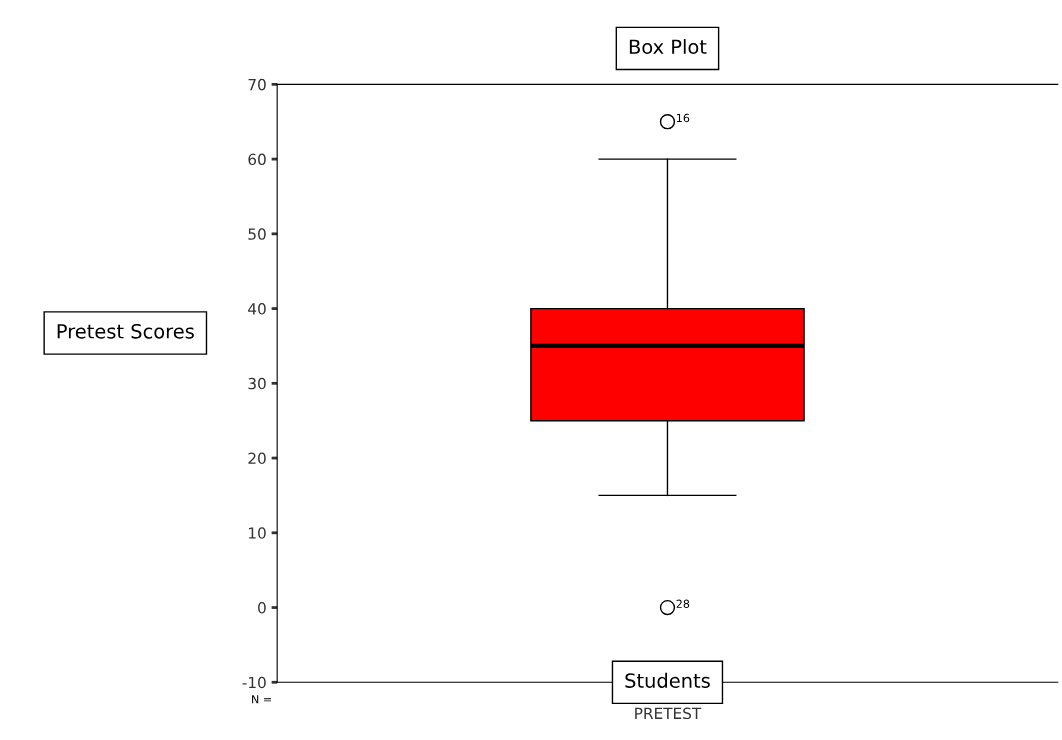  What do you see at coordinates (683, 118) in the screenshot?
I see `annotation: 16` at bounding box center [683, 118].